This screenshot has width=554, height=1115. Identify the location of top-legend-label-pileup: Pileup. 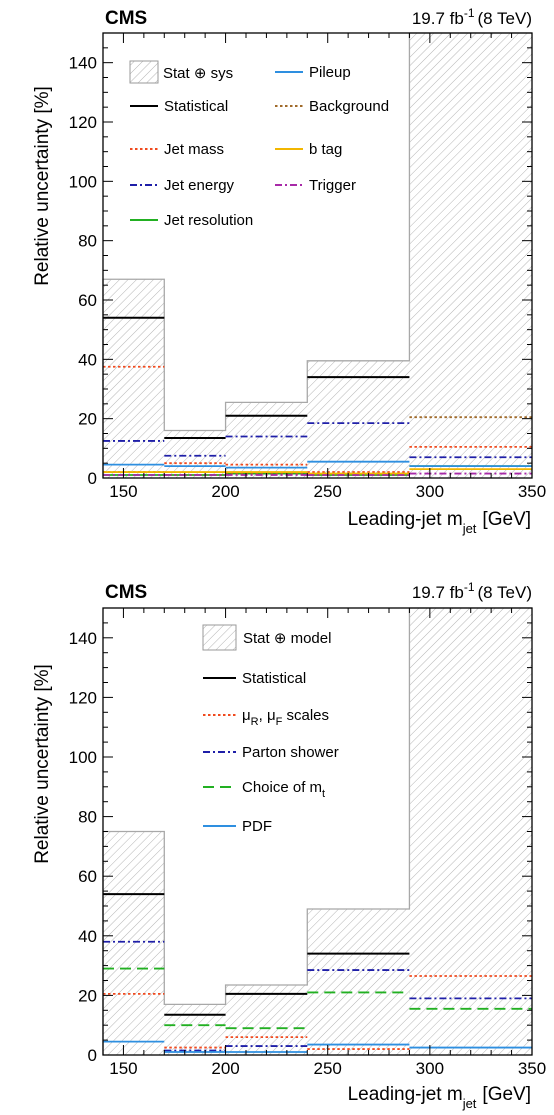
(330, 72).